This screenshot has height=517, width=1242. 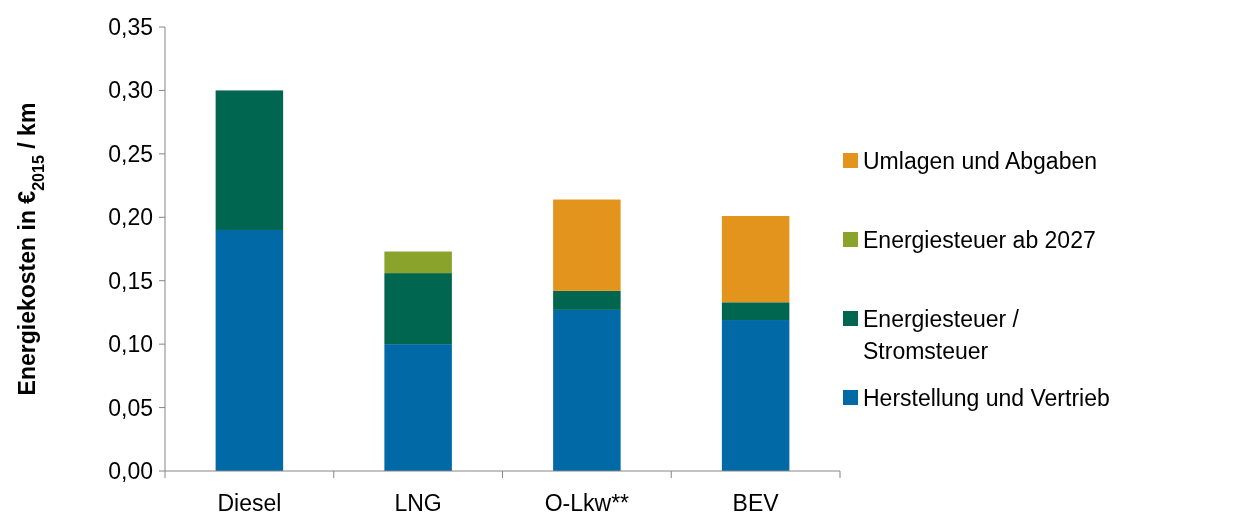 What do you see at coordinates (980, 161) in the screenshot?
I see `legend-label: Umlagen und Abgaben` at bounding box center [980, 161].